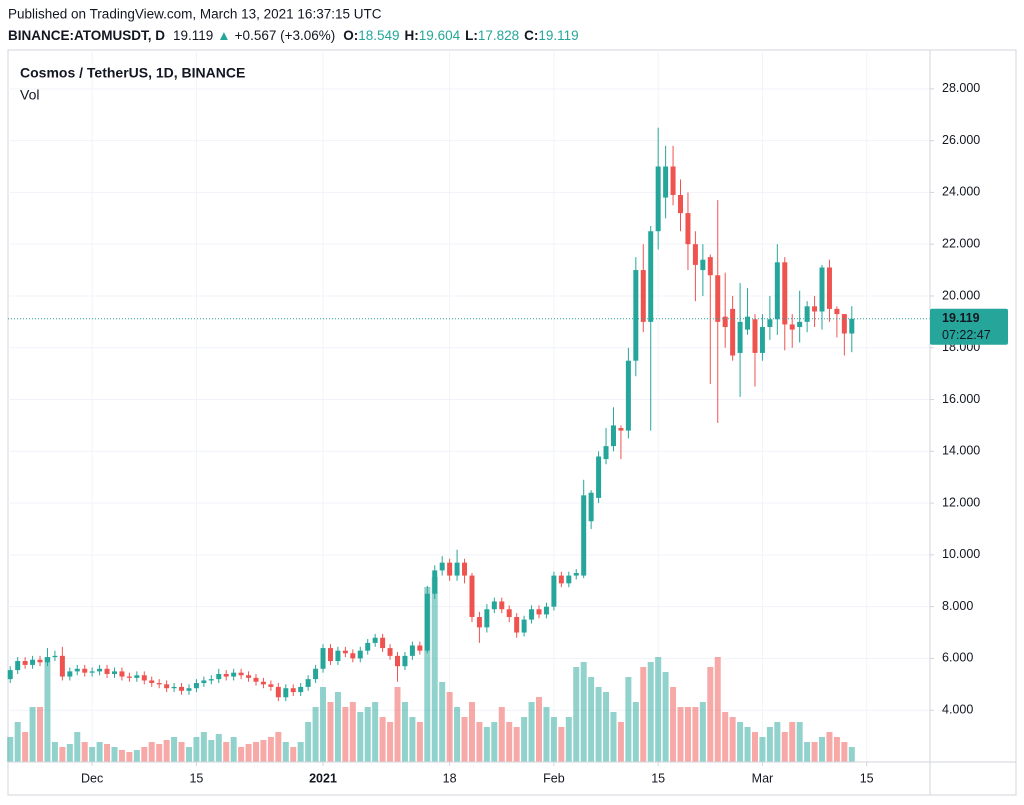 The image size is (1024, 805). Describe the element at coordinates (961, 554) in the screenshot. I see `y-tick-label: 10.000` at that location.